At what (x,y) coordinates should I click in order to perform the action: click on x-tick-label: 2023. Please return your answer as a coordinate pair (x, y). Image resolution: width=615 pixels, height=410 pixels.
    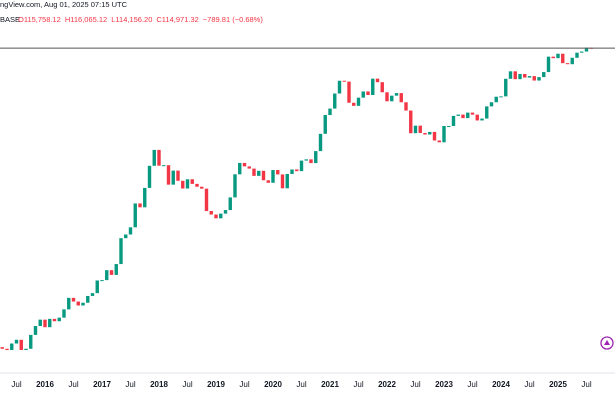
    Looking at the image, I should click on (444, 384).